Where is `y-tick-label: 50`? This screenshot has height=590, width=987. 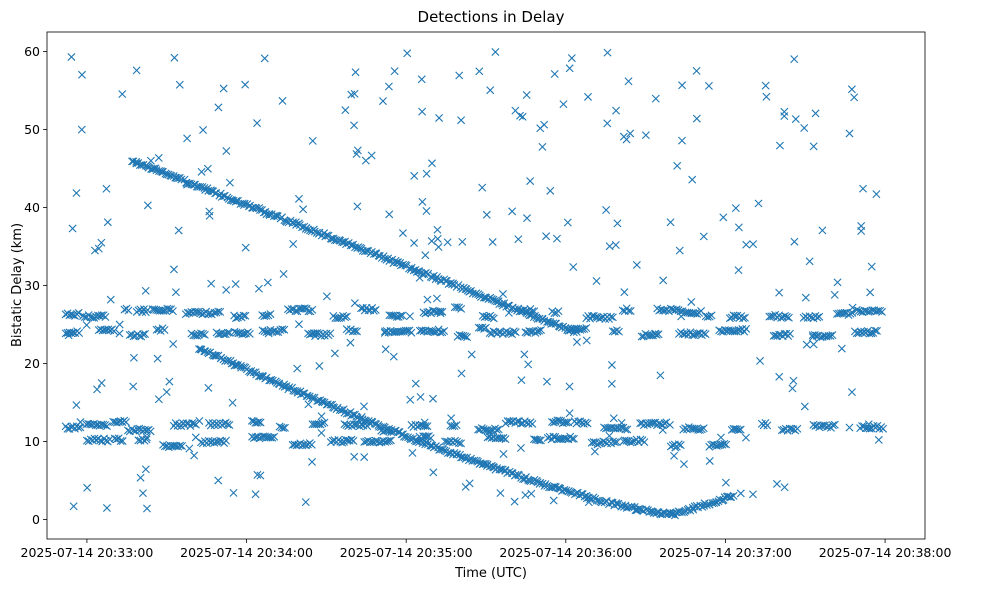
y-tick-label: 50 is located at coordinates (32, 129).